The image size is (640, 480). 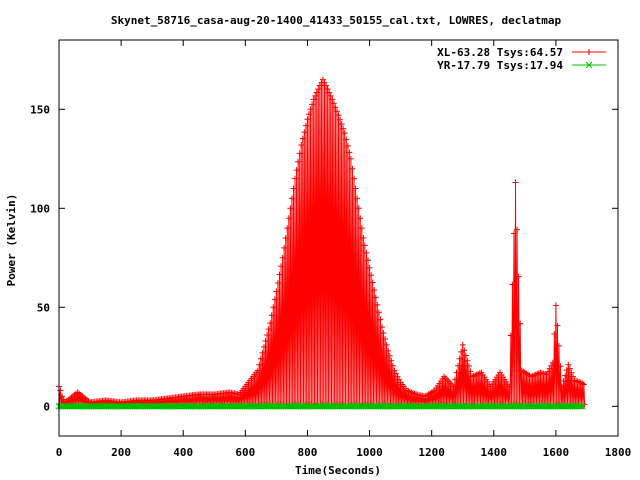 What do you see at coordinates (121, 452) in the screenshot?
I see `x-tick-label: 200` at bounding box center [121, 452].